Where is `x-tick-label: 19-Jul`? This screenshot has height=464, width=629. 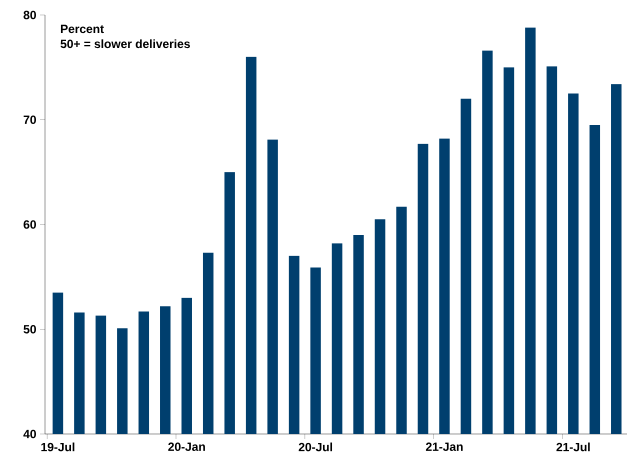 x-tick-label: 19-Jul is located at coordinates (57, 447).